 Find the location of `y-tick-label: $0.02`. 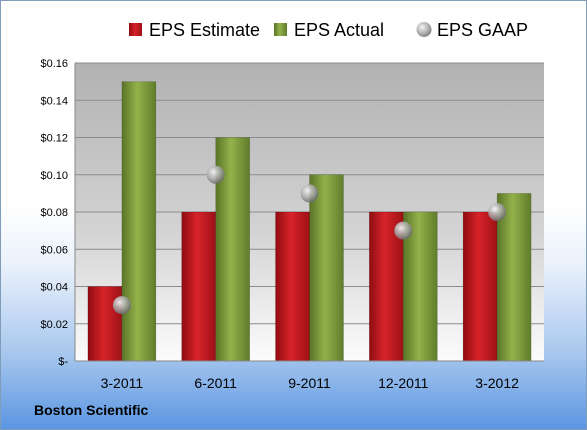

y-tick-label: $0.02 is located at coordinates (54, 325).